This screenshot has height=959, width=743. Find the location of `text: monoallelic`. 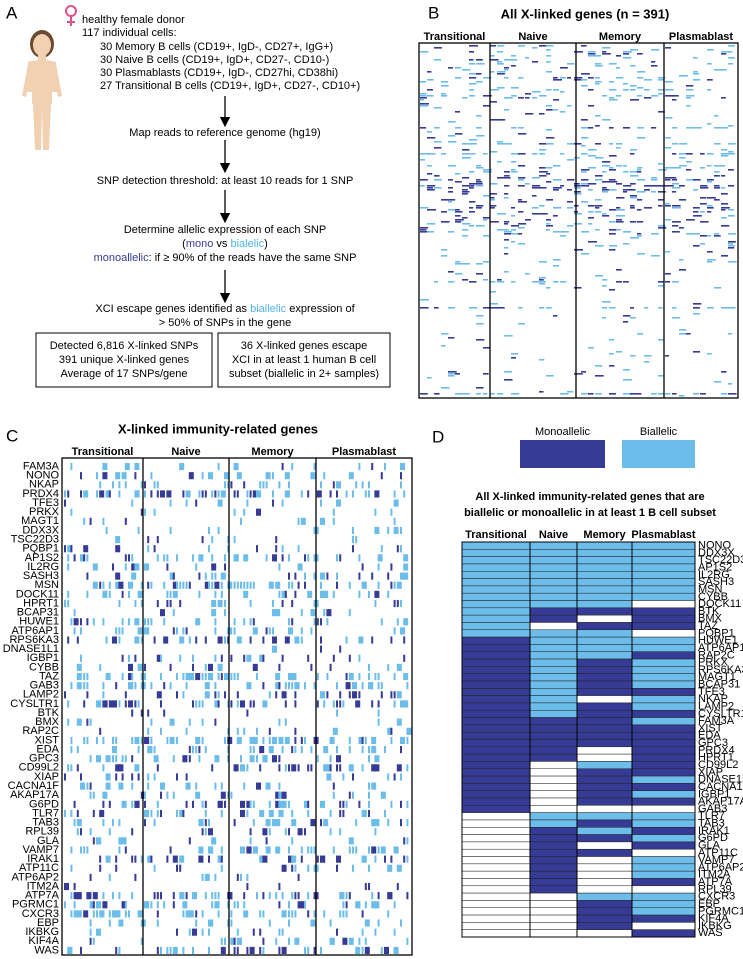

text: monoallelic is located at coordinates (122, 258).